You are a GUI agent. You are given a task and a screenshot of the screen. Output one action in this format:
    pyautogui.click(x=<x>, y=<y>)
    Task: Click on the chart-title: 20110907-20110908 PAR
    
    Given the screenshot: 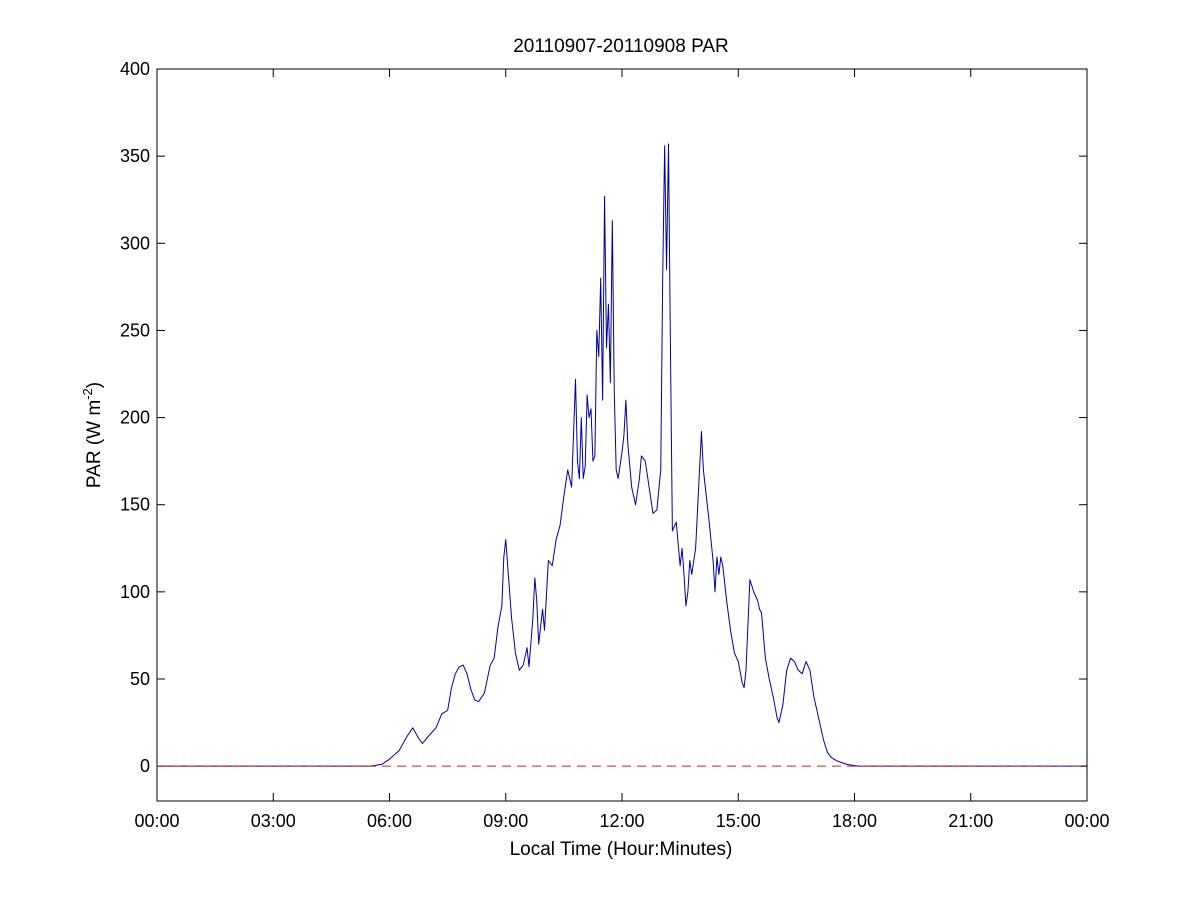 What is the action you would take?
    pyautogui.click(x=621, y=46)
    